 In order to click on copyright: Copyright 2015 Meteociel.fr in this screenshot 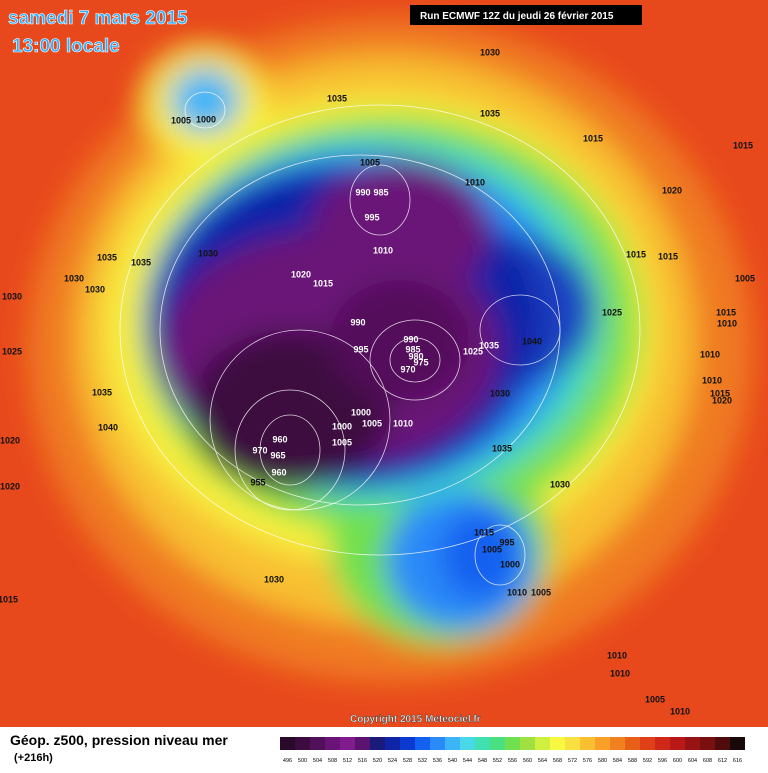, I will do `click(415, 719)`.